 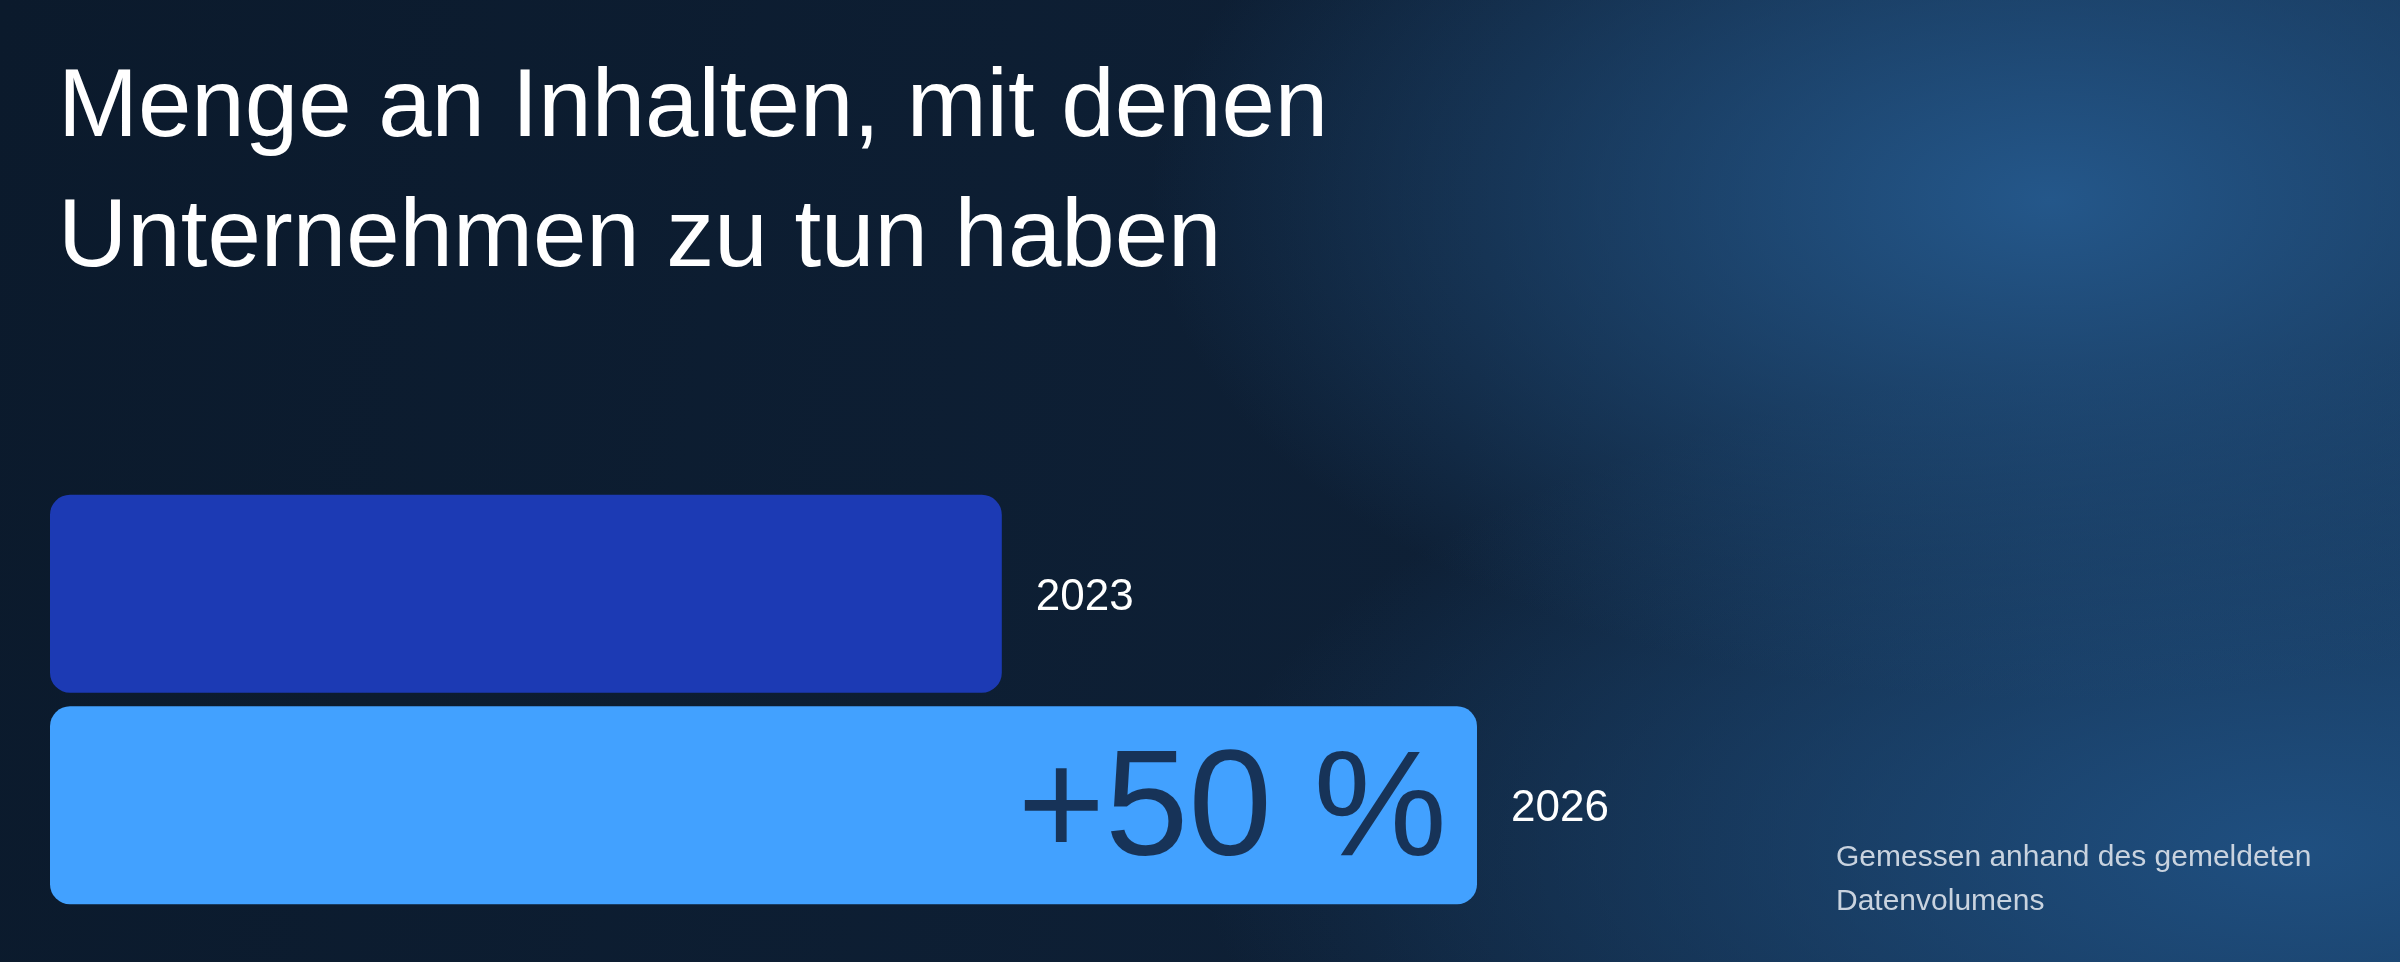 I want to click on text: Gemessen anhand des gemeldeten Datenvolumens, so click(x=2074, y=878).